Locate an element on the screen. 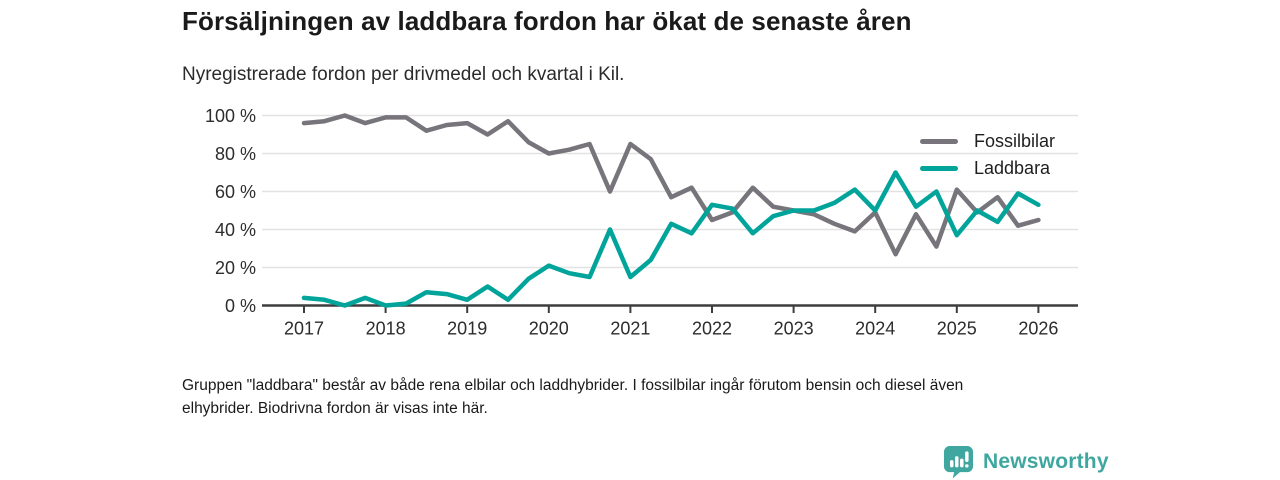  newsworthy-logo-icon is located at coordinates (958, 462).